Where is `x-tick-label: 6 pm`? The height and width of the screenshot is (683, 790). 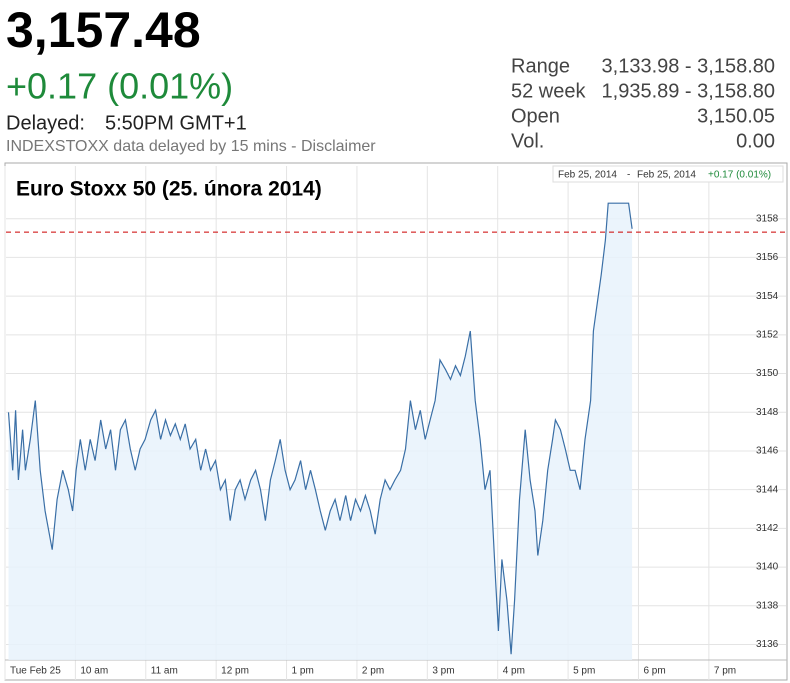 x-tick-label: 6 pm is located at coordinates (654, 671).